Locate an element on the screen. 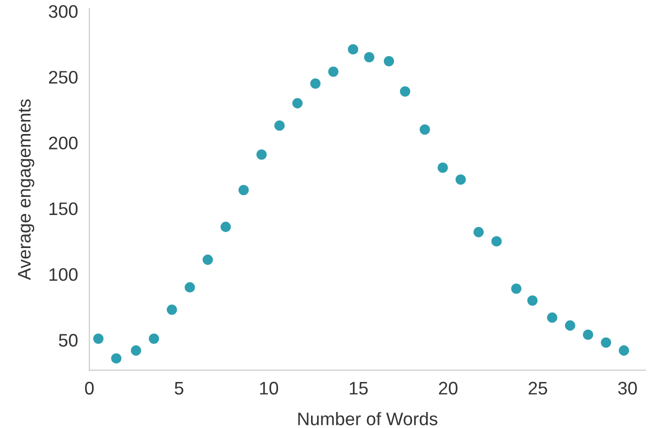 This screenshot has width=662, height=428. y-tick-label: 100 is located at coordinates (64, 274).